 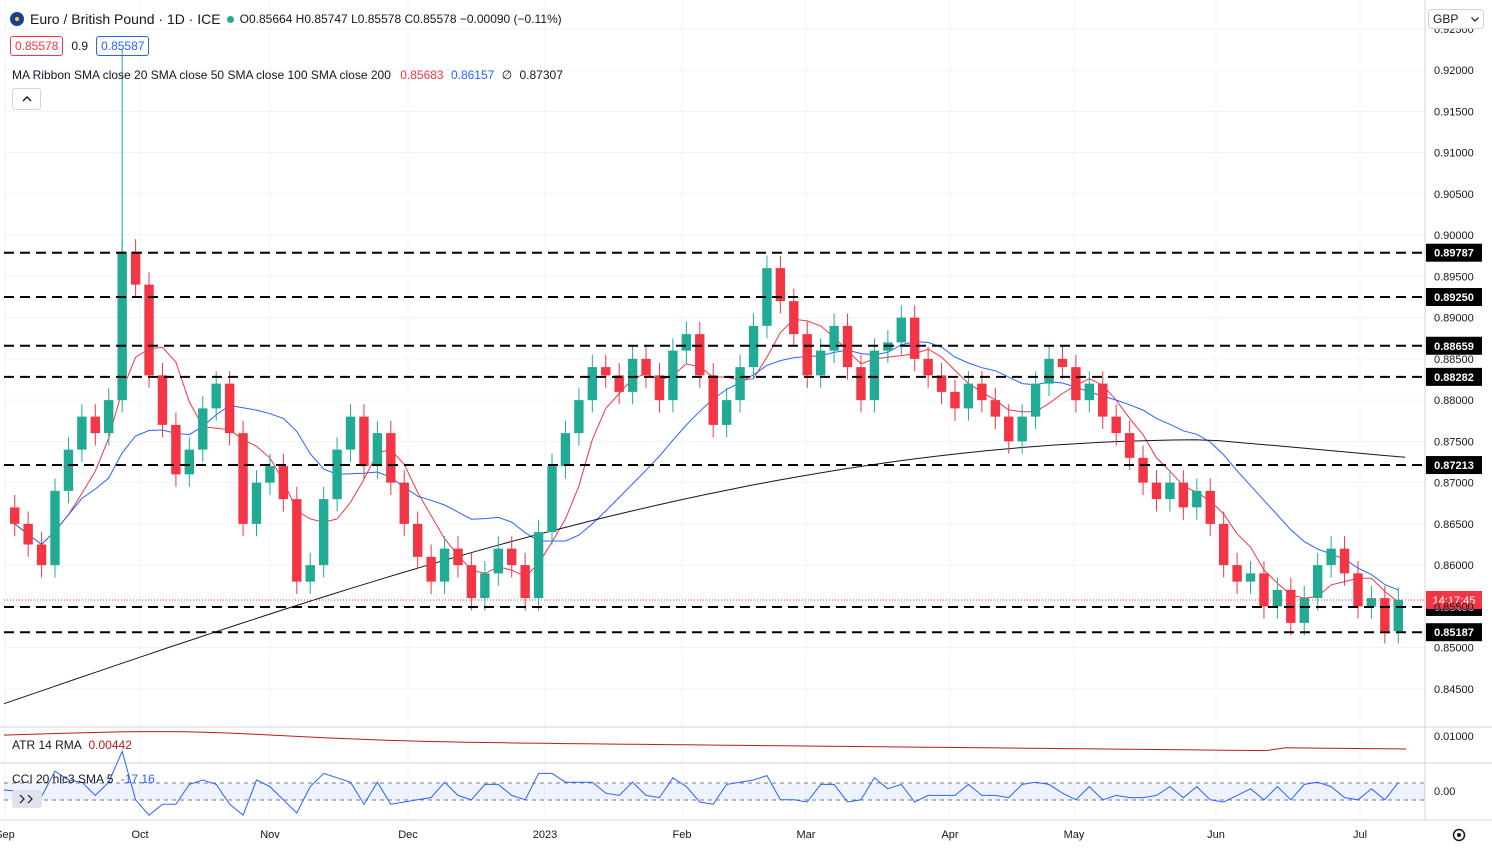 I want to click on y-tick-label: 0.85000, so click(x=1454, y=649).